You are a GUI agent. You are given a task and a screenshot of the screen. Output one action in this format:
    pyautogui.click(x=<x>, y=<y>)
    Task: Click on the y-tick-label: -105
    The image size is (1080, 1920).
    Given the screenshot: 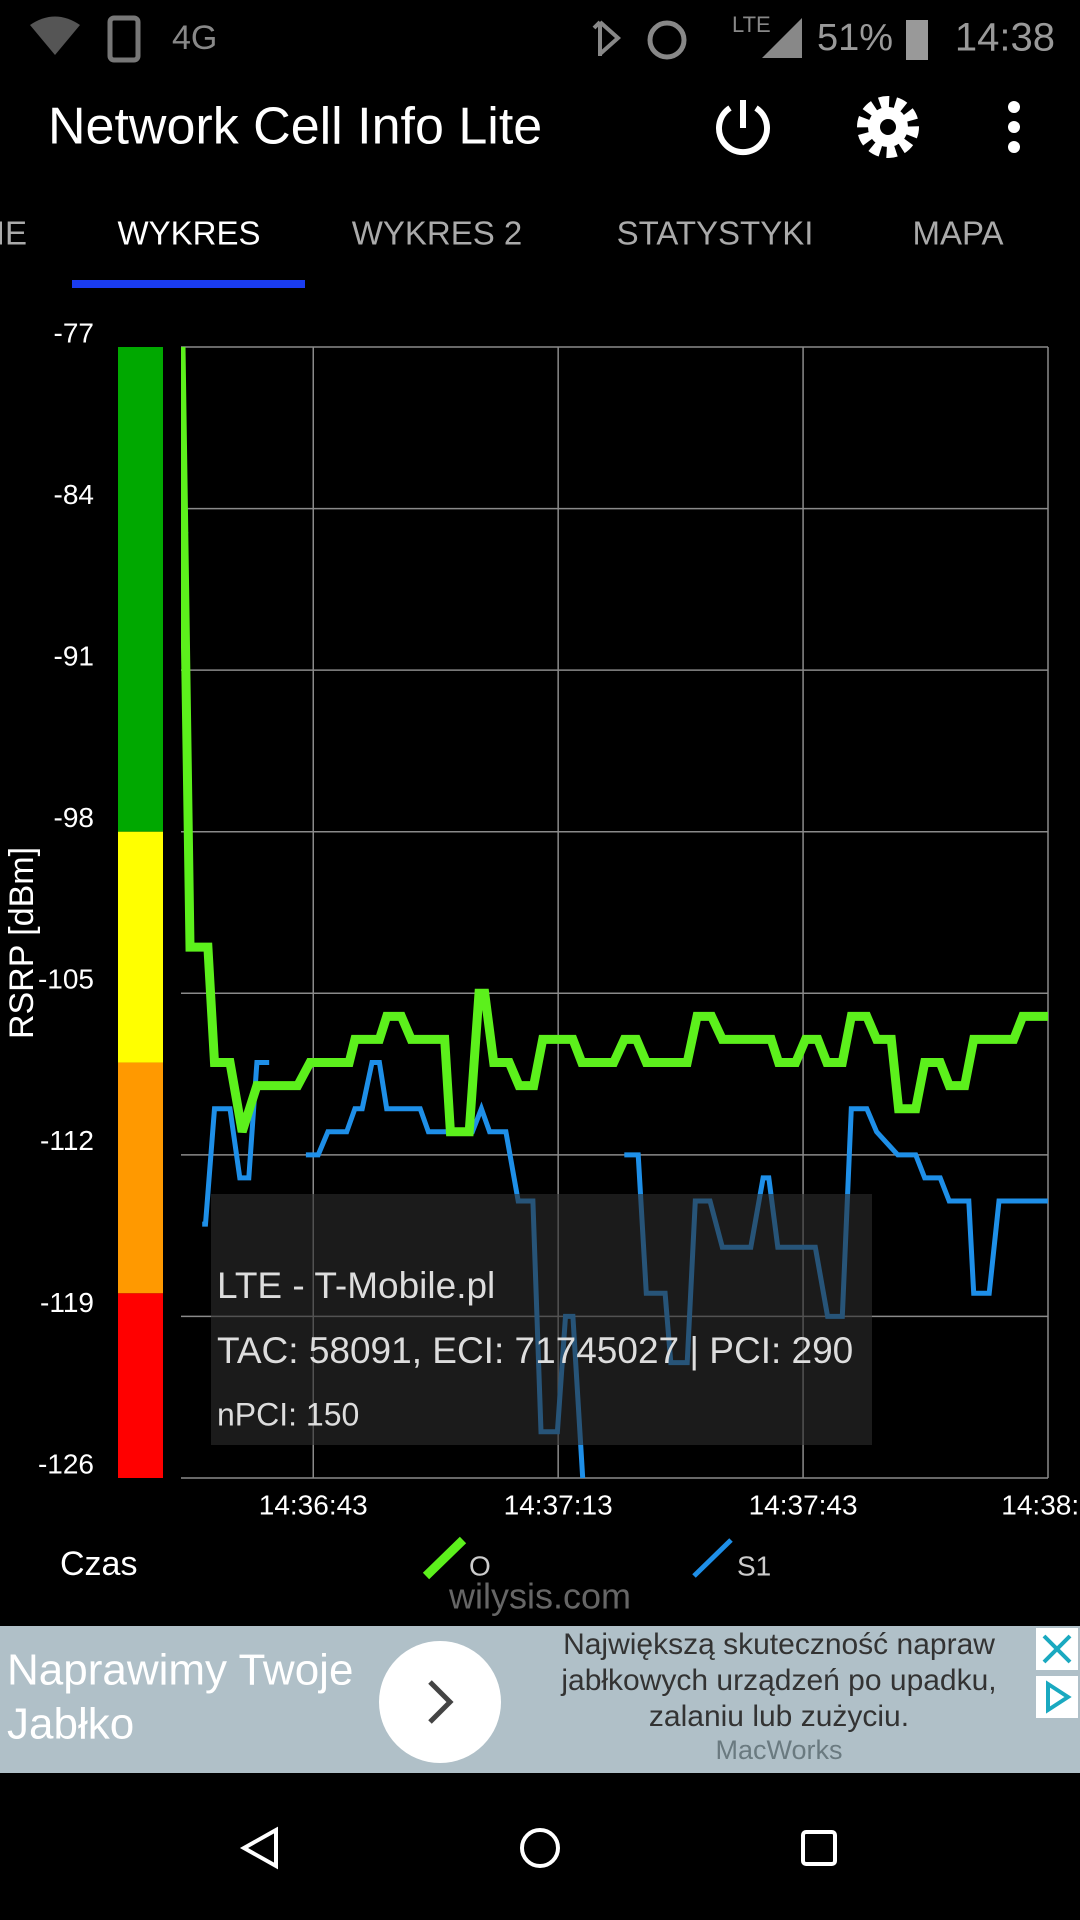 What is the action you would take?
    pyautogui.click(x=66, y=979)
    